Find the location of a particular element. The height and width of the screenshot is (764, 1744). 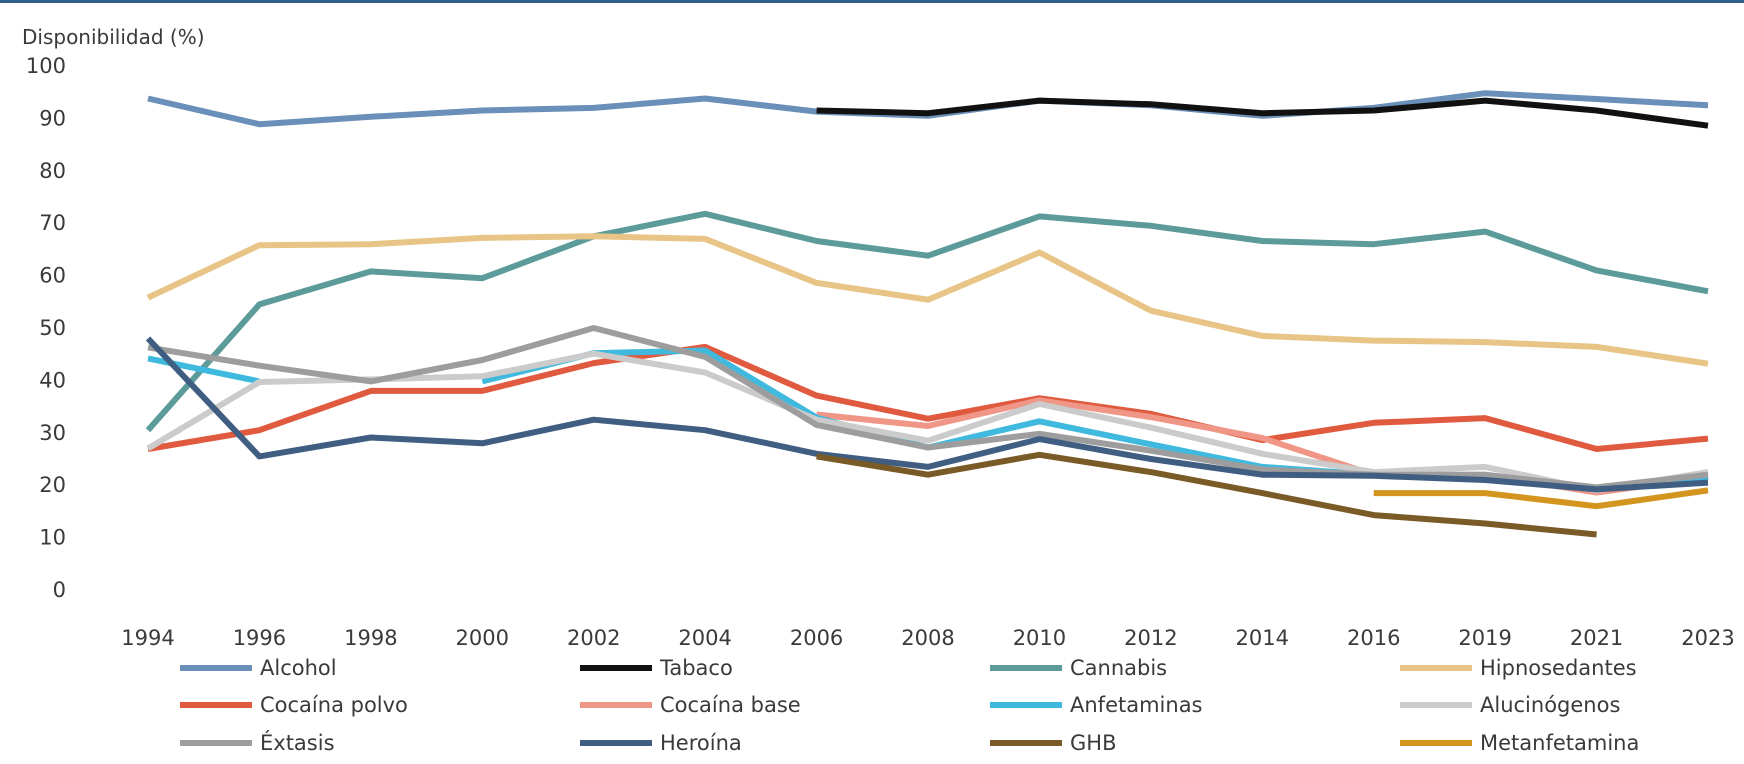

x-tick-label: 2012 is located at coordinates (1150, 638).